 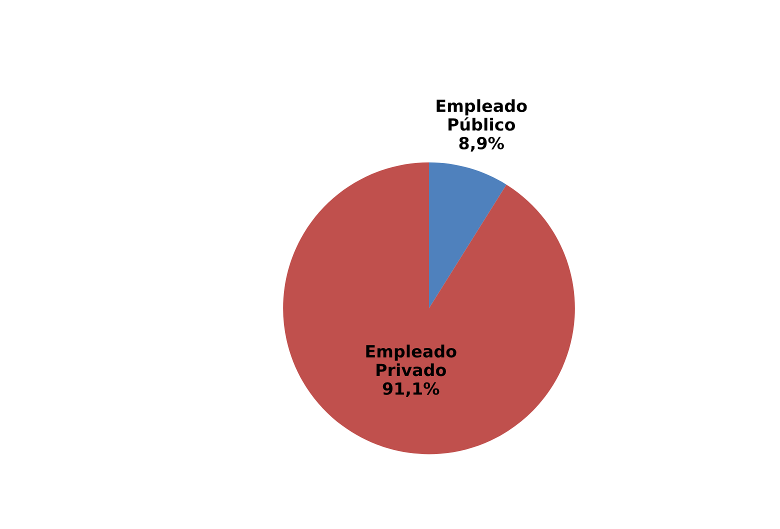 I want to click on slice-label: Empleado Público, so click(x=481, y=115).